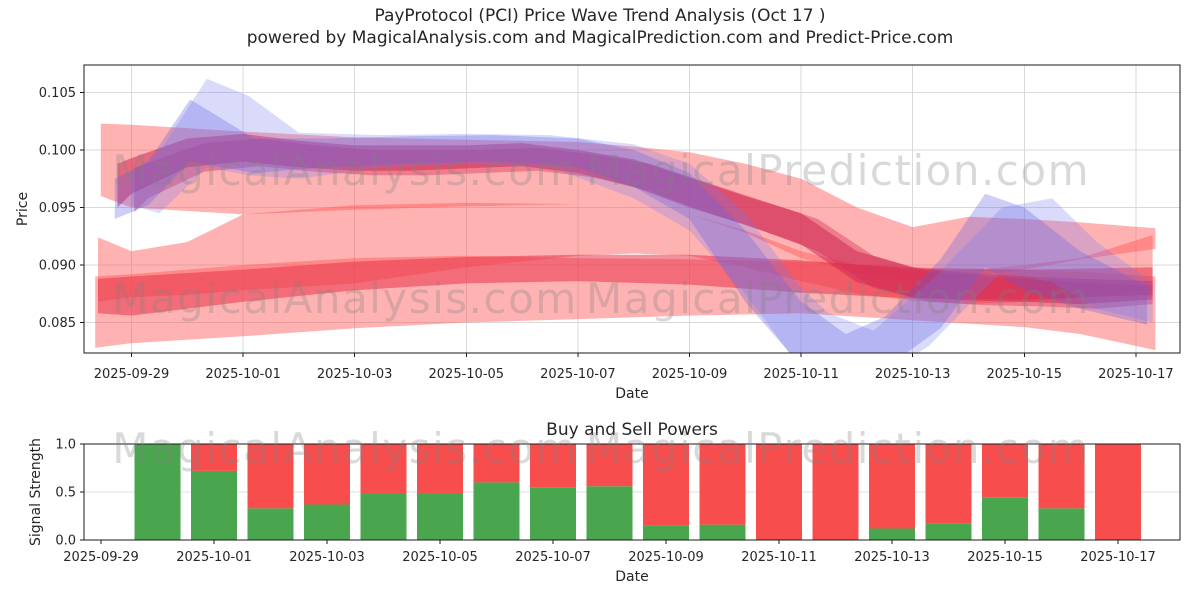  I want to click on power-x-tick-label: 2025-10-17, so click(1118, 557).